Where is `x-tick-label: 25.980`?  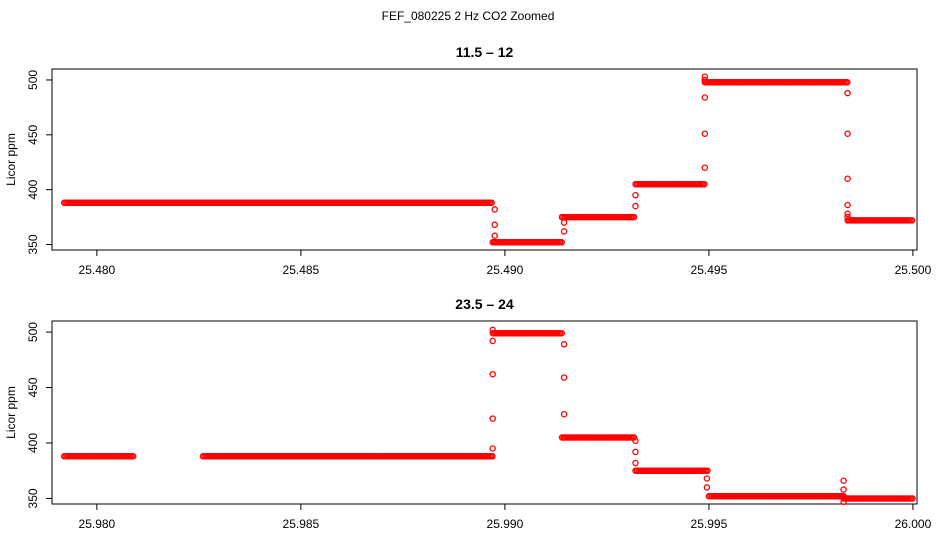
x-tick-label: 25.980 is located at coordinates (97, 524).